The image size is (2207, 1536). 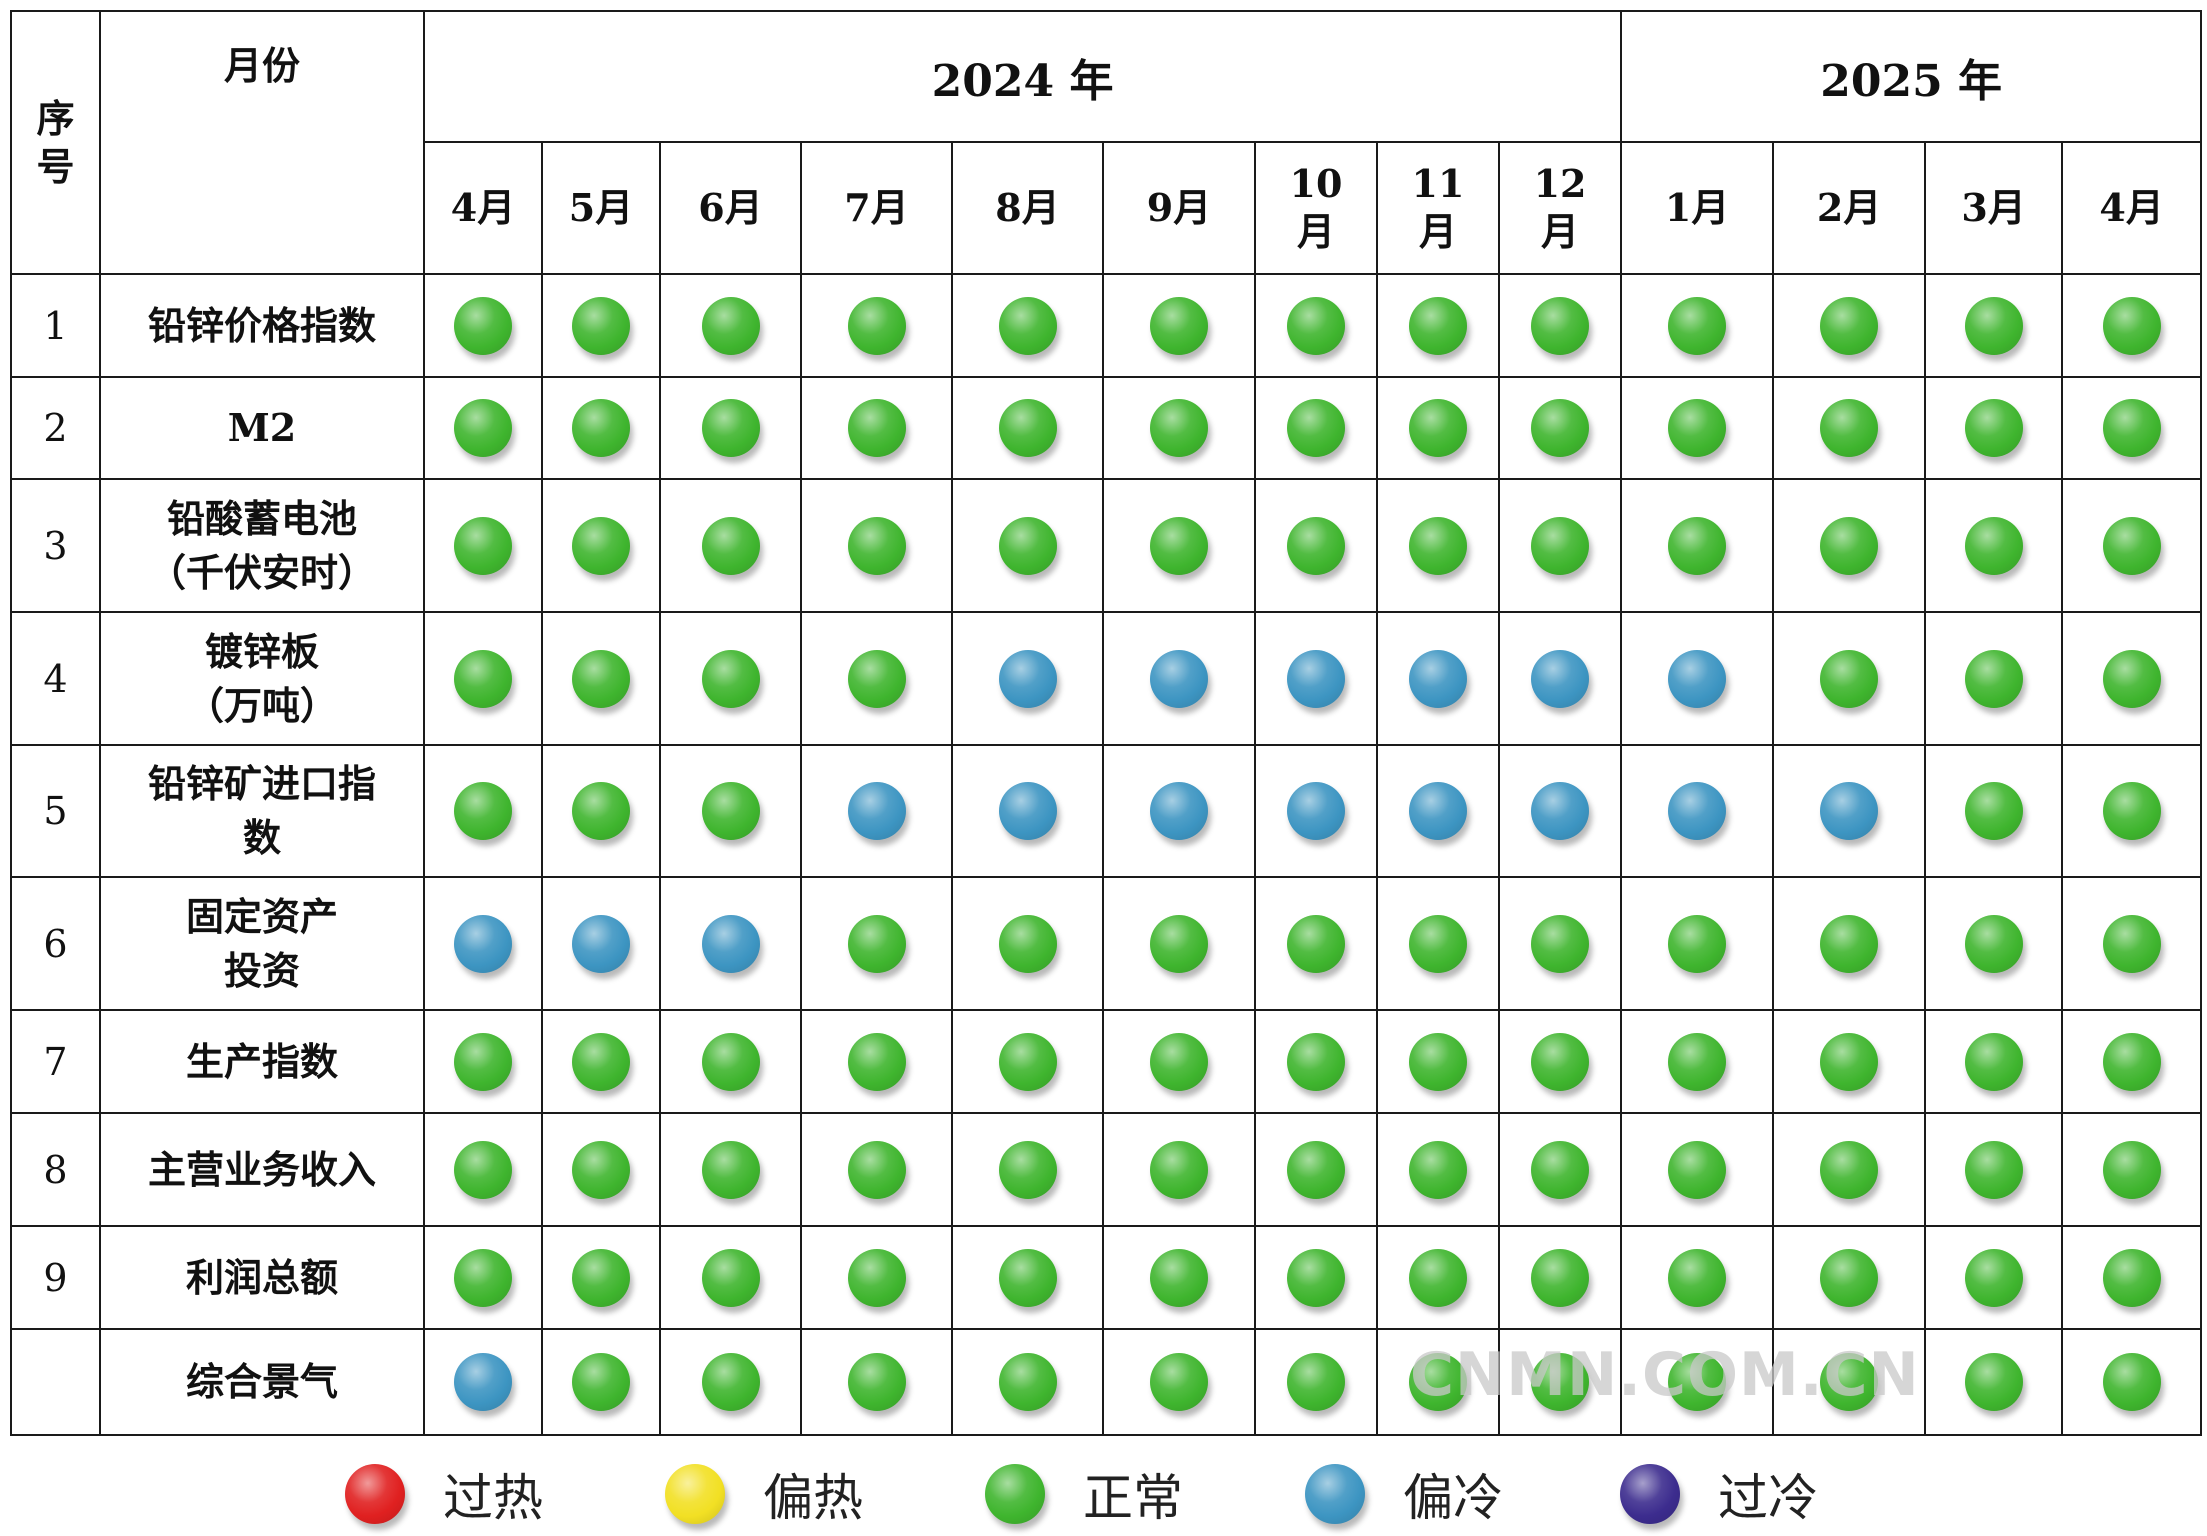 What do you see at coordinates (262, 678) in the screenshot?
I see `row-name: 镀锌板 （万吨）` at bounding box center [262, 678].